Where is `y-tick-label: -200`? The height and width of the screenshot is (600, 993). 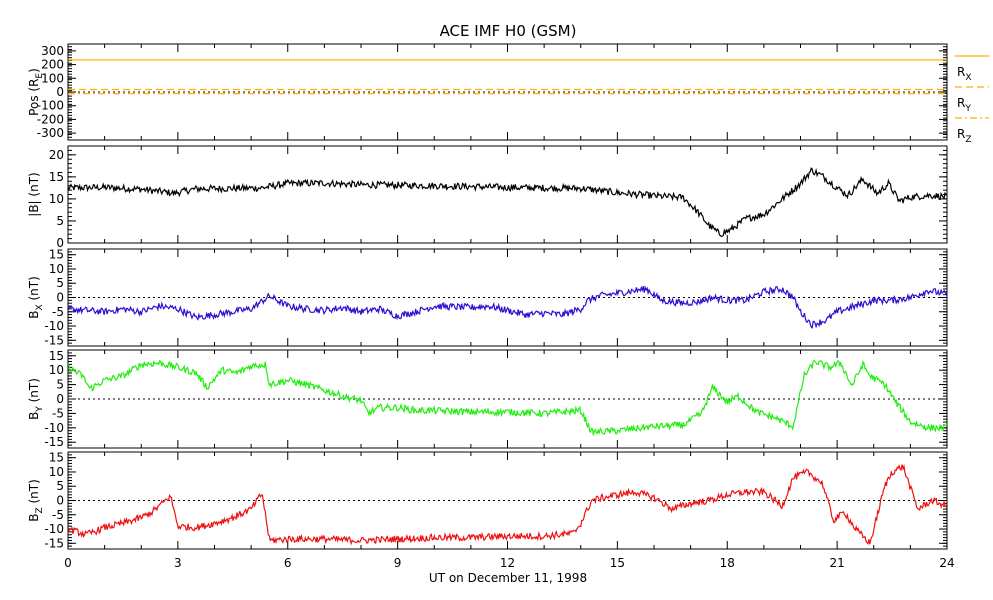 y-tick-label: -200 is located at coordinates (50, 119).